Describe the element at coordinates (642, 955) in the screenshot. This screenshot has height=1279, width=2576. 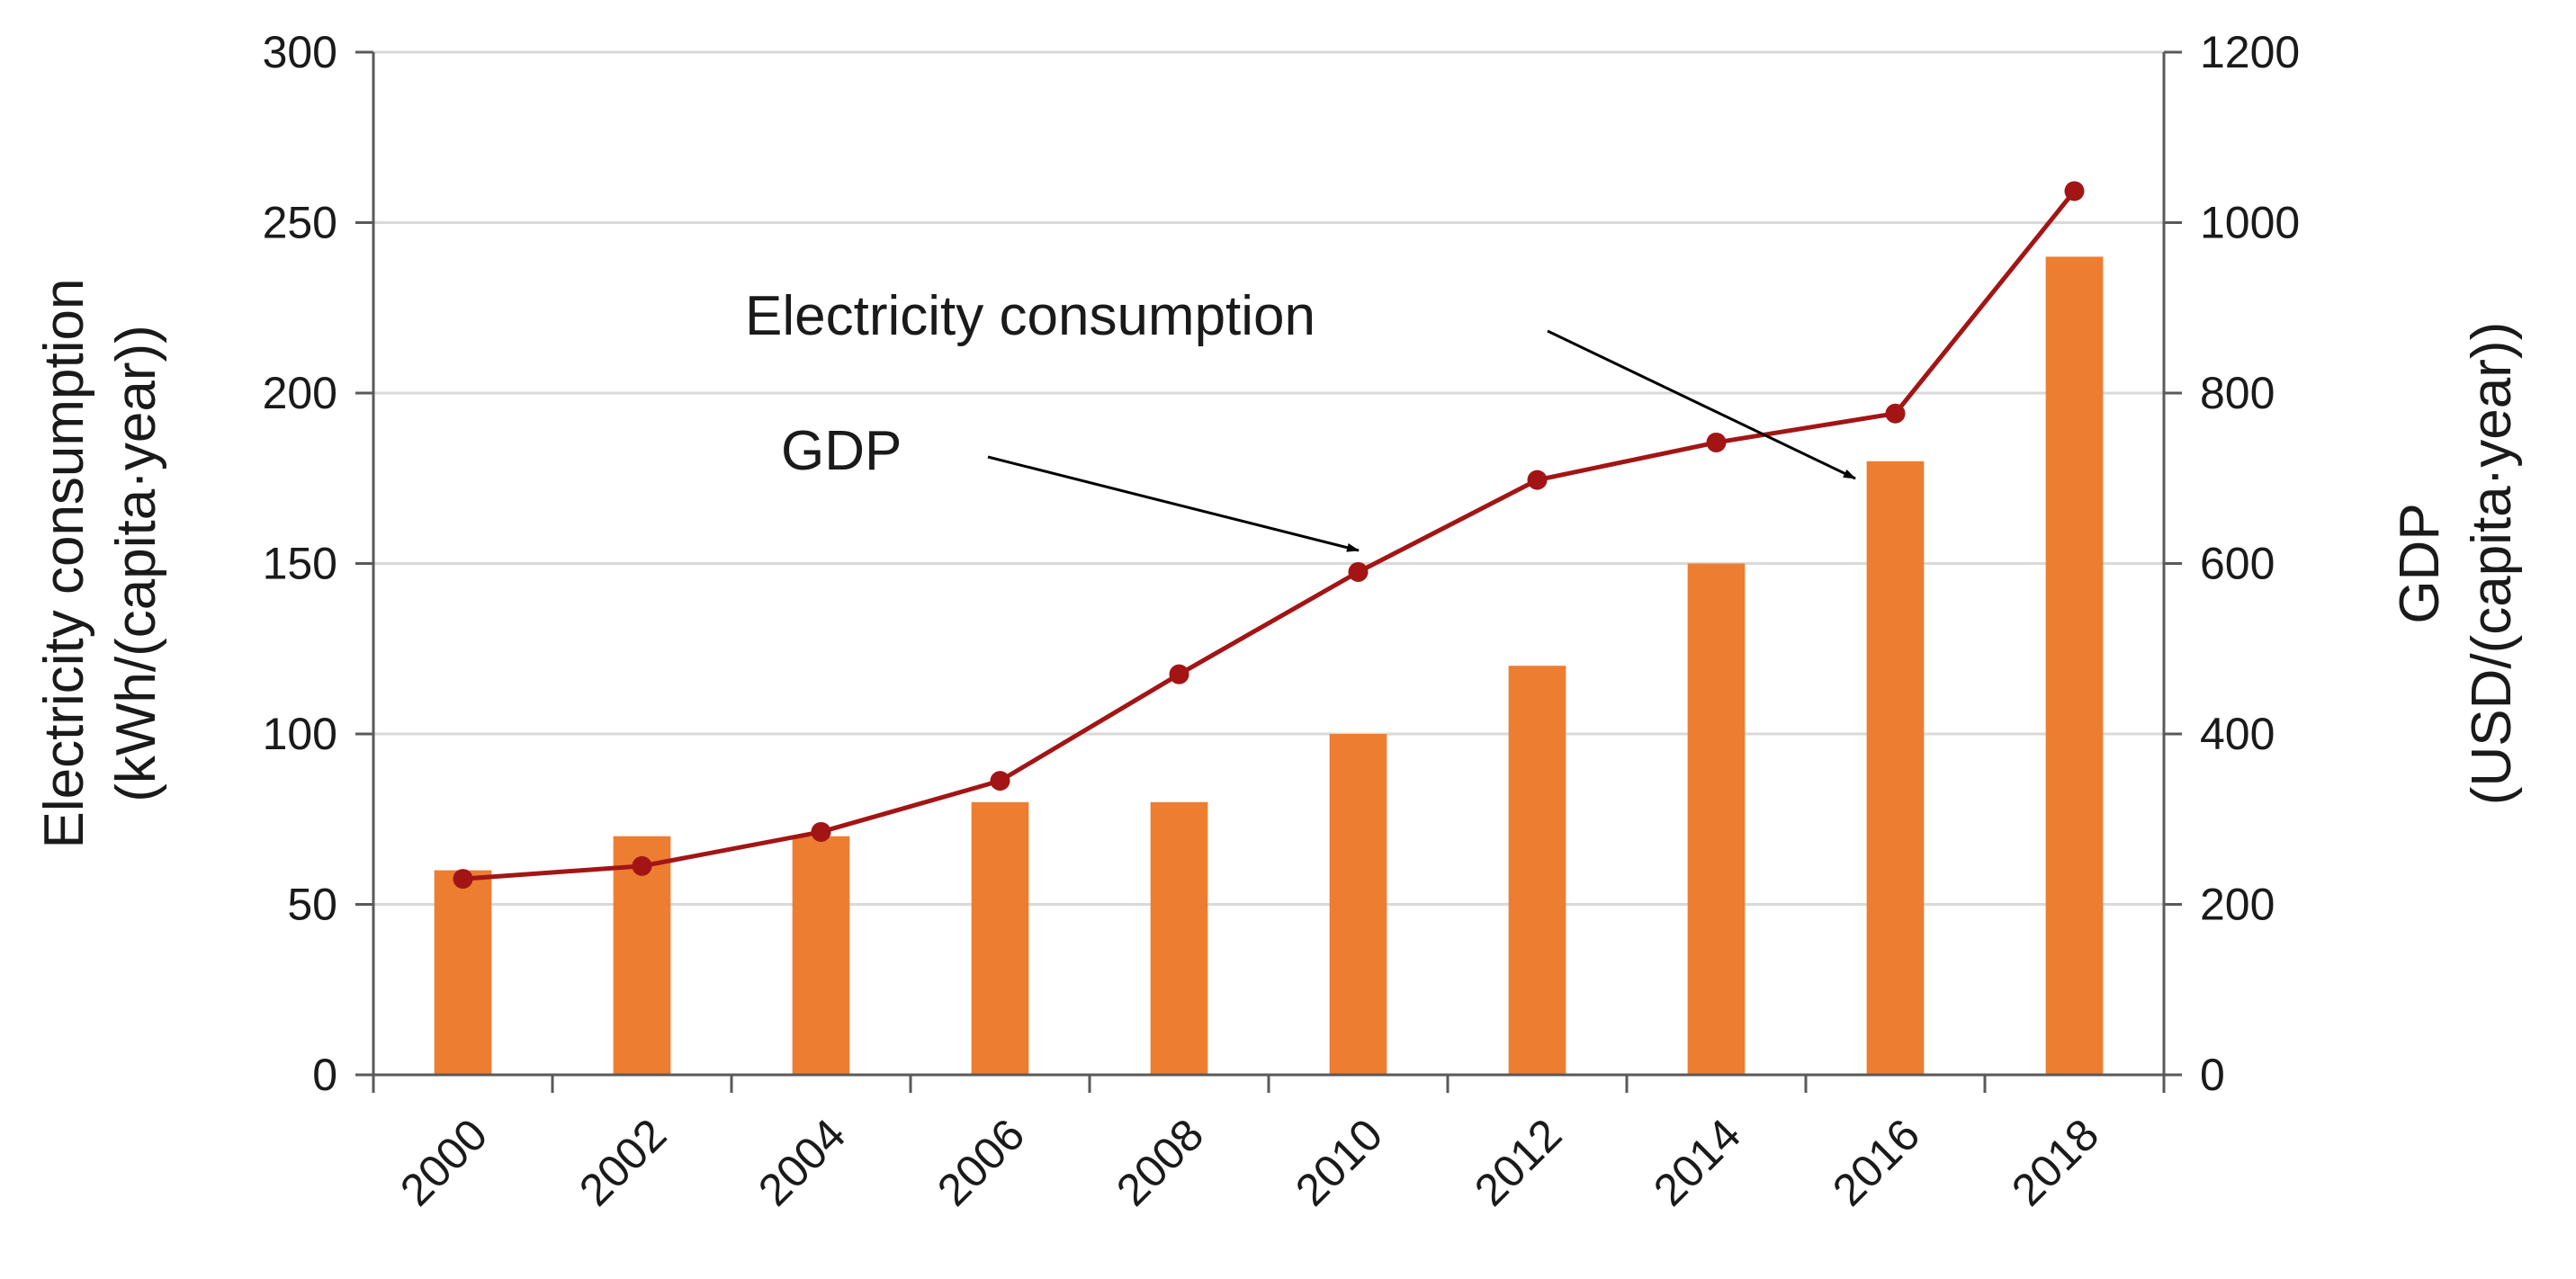
I see `bar-electricity-2002` at that location.